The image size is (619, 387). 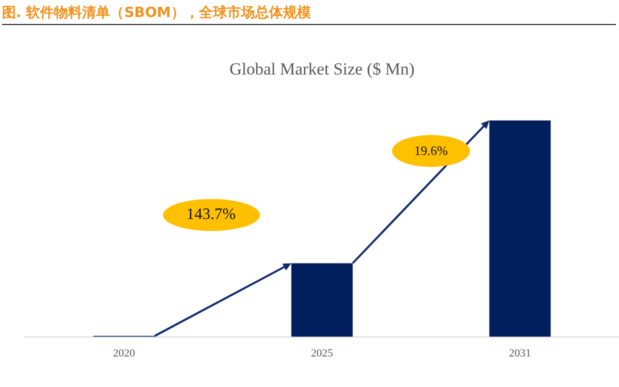 I want to click on chart-title: Global Market Size ($ Mn), so click(x=322, y=69).